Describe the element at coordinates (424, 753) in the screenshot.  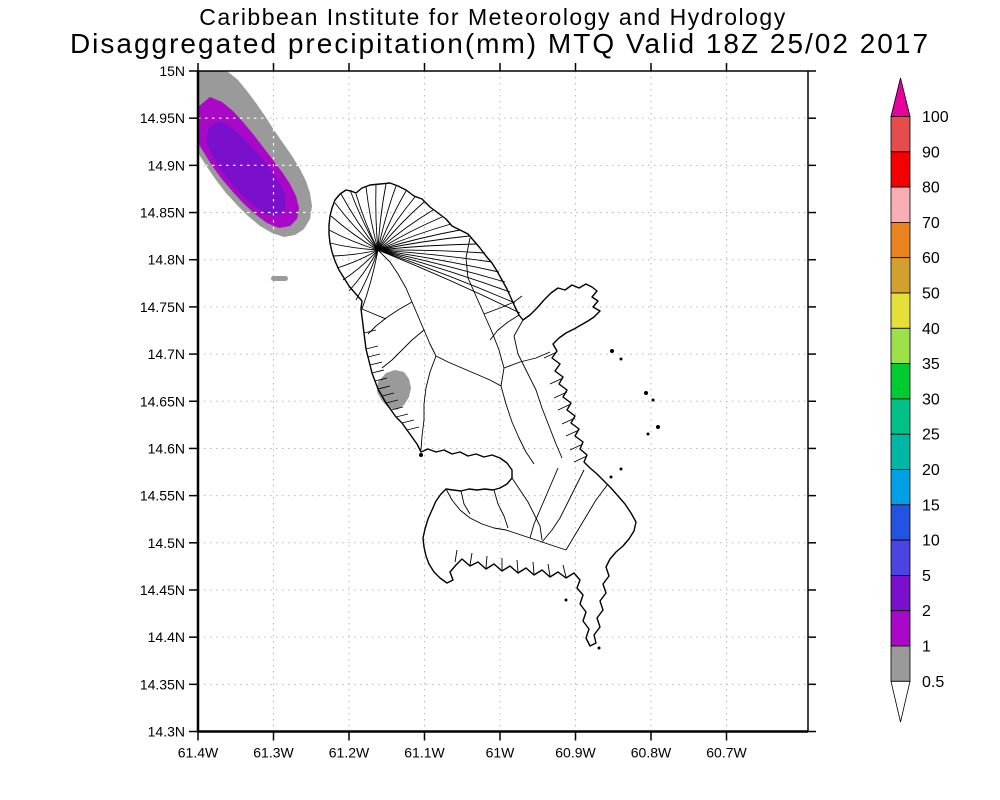
I see `x-tick-label-61.1W: 61.1W` at that location.